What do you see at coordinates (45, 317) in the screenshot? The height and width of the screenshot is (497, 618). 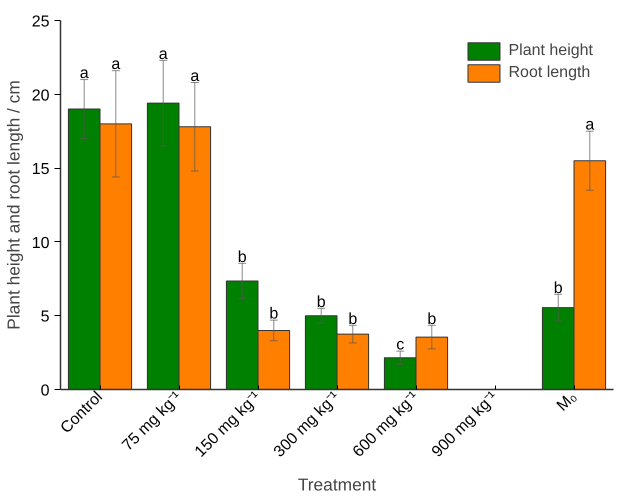 I see `y-tick-label: 5` at bounding box center [45, 317].